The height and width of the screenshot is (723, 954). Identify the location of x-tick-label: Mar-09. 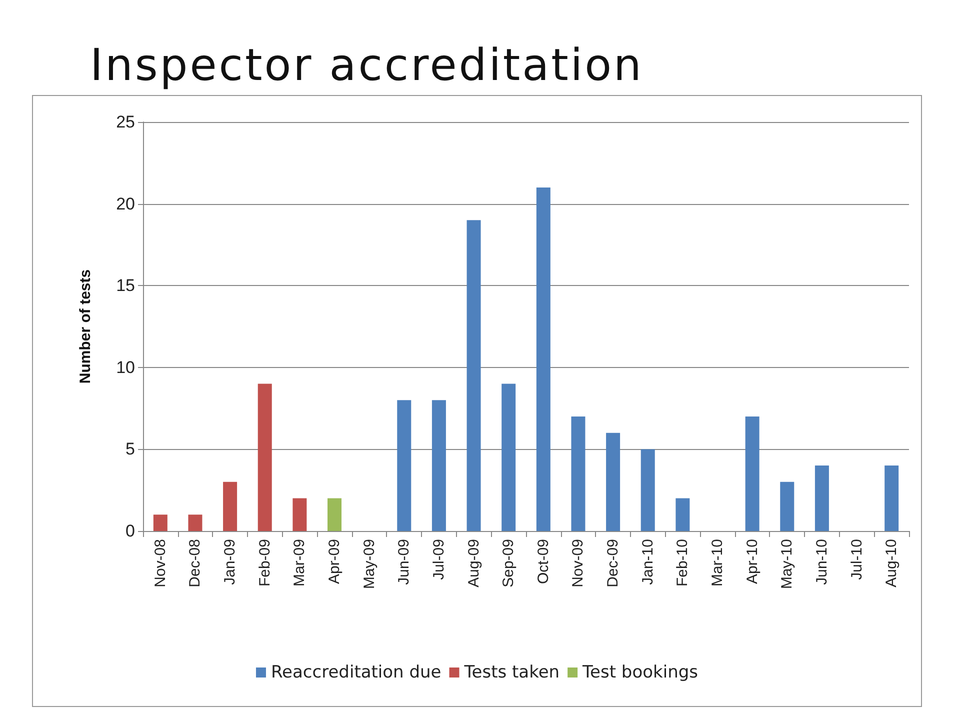
(299, 563).